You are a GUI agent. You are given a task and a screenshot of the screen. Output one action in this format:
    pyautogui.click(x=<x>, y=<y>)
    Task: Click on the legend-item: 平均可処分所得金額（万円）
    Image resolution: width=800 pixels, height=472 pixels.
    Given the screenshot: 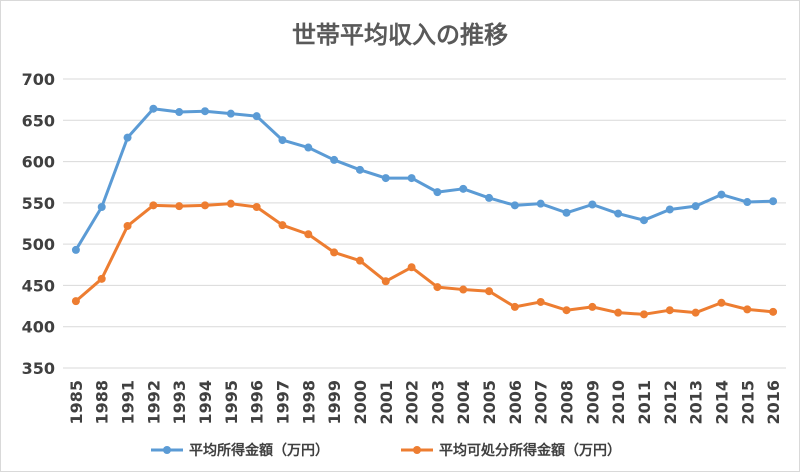 What is the action you would take?
    pyautogui.click(x=511, y=450)
    